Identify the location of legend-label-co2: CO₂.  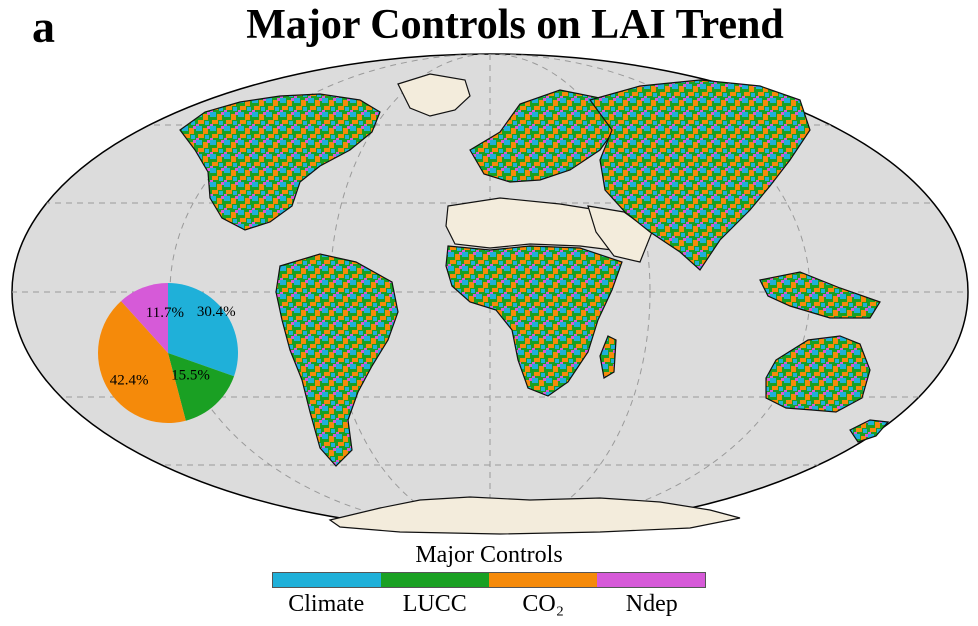
(543, 604).